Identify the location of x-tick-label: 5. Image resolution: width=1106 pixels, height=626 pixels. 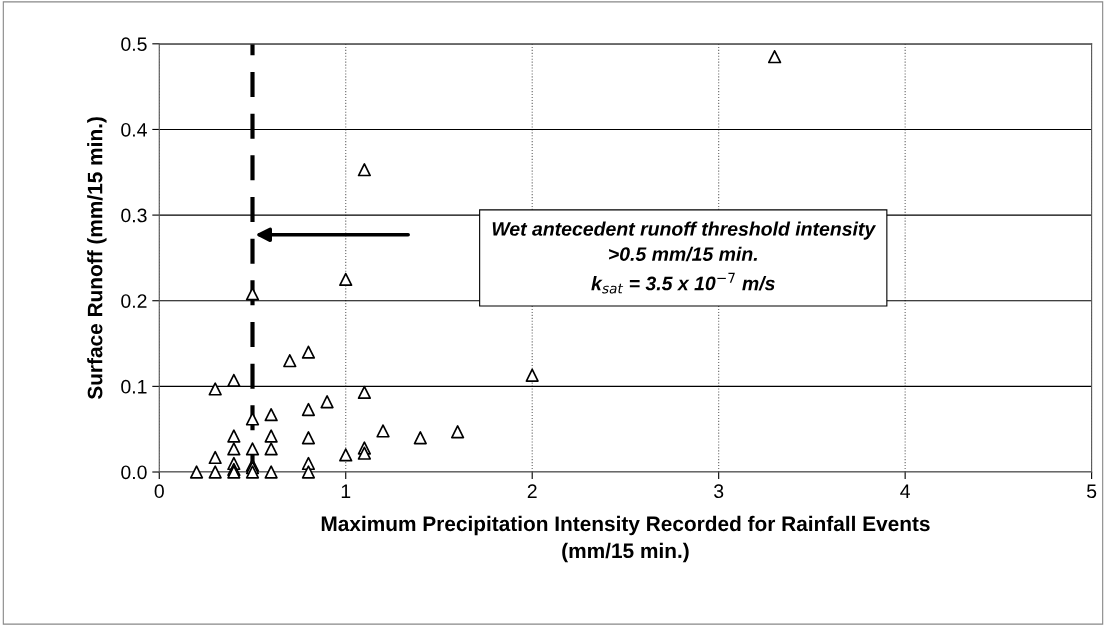
(1091, 491).